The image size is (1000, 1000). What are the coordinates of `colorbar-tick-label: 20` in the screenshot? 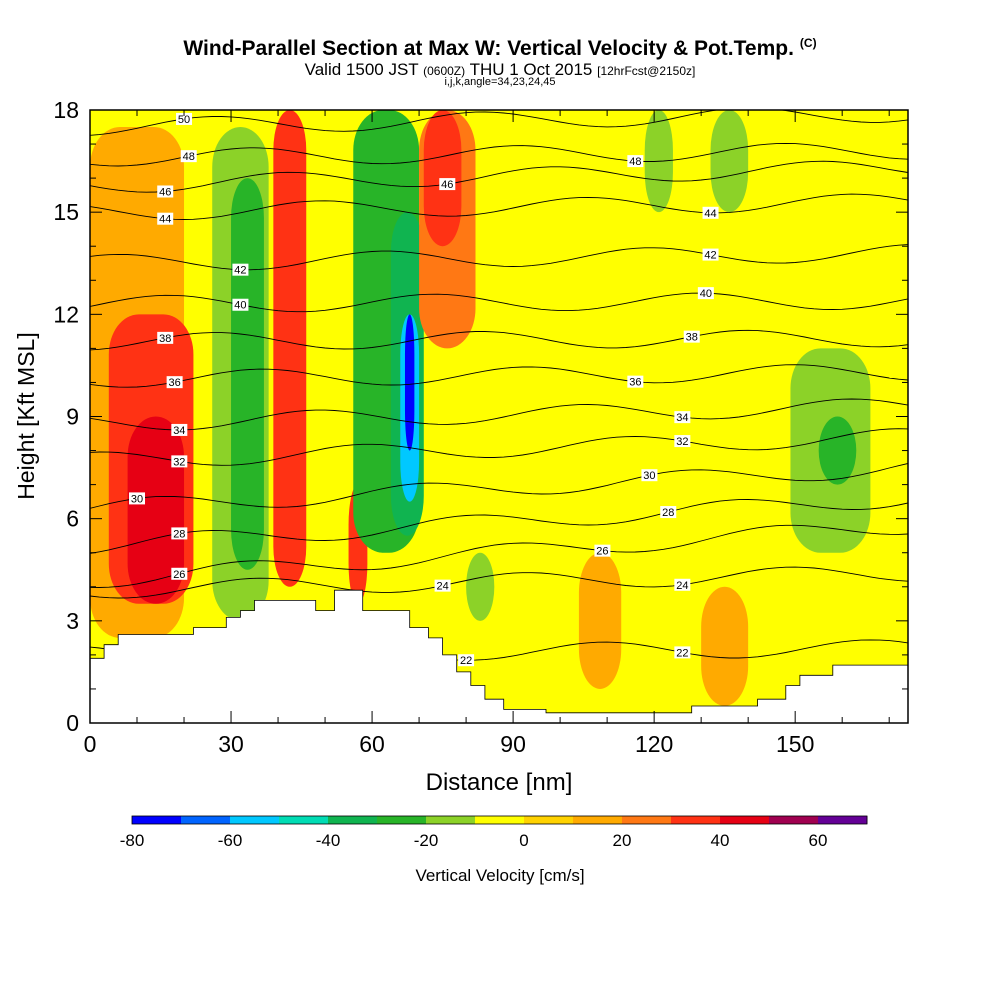 It's located at (622, 840).